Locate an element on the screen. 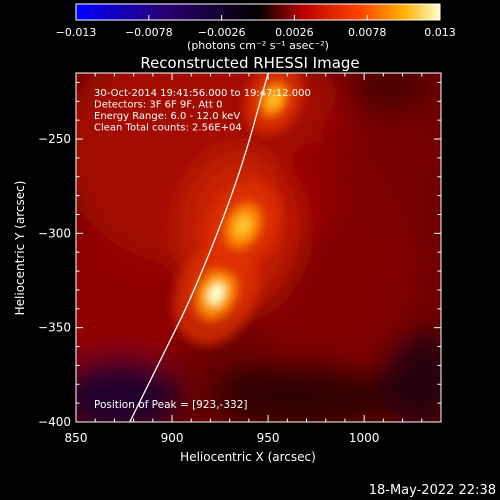 This screenshot has width=500, height=500. peak-position-label: Position of Peak = [923,-332] is located at coordinates (171, 405).